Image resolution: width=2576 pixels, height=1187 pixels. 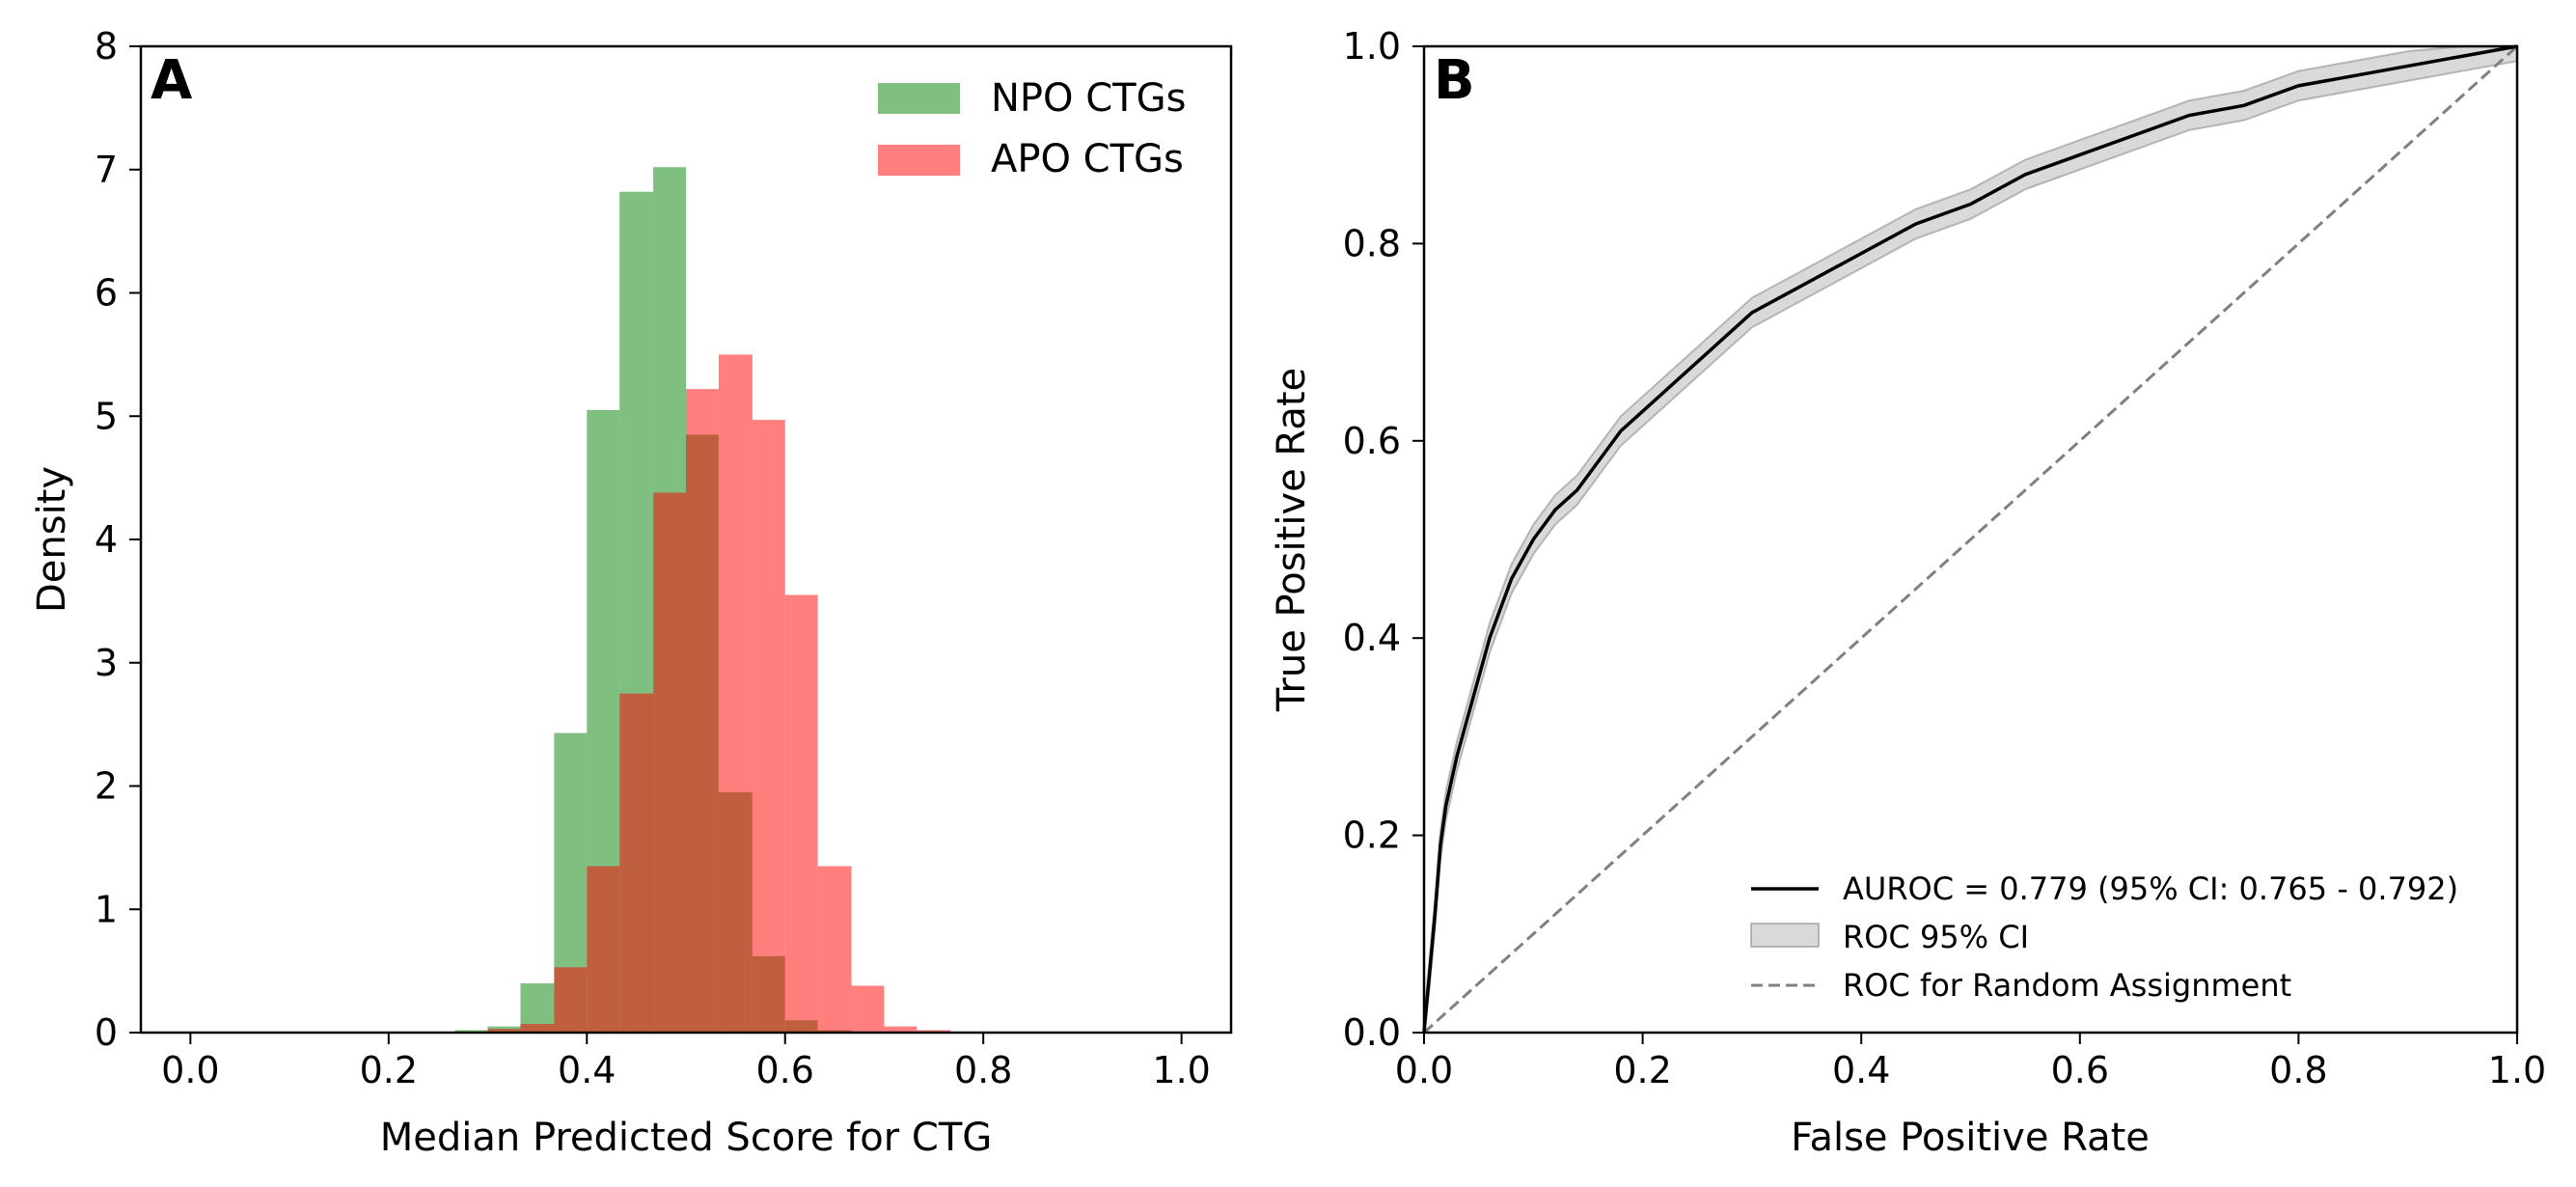 I want to click on legend-swatch-ci, so click(x=1785, y=935).